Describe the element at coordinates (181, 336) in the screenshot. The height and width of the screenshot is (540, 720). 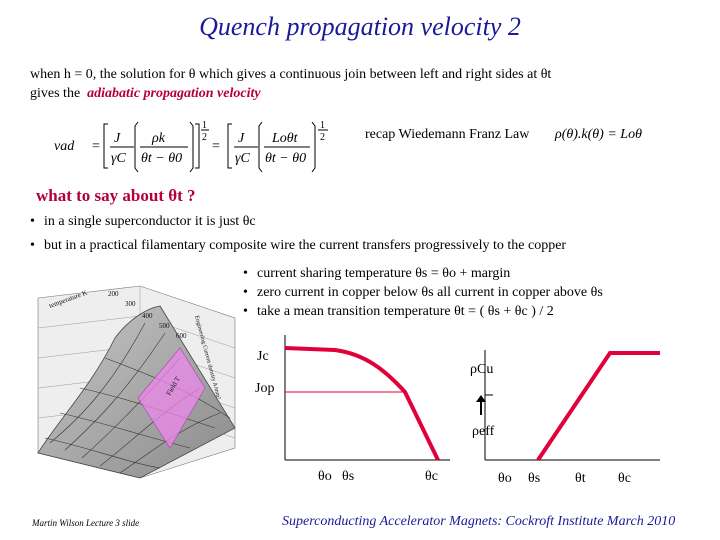
I see `surface-label-600: 600` at that location.